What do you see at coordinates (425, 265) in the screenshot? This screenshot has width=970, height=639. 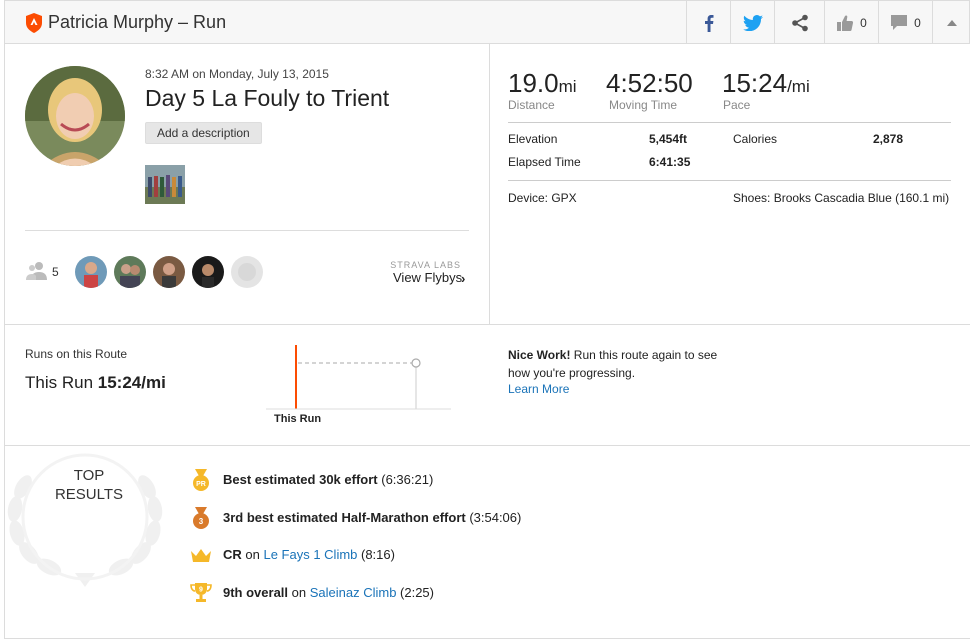 I see `strava-labs-label: STRAVA LABS` at bounding box center [425, 265].